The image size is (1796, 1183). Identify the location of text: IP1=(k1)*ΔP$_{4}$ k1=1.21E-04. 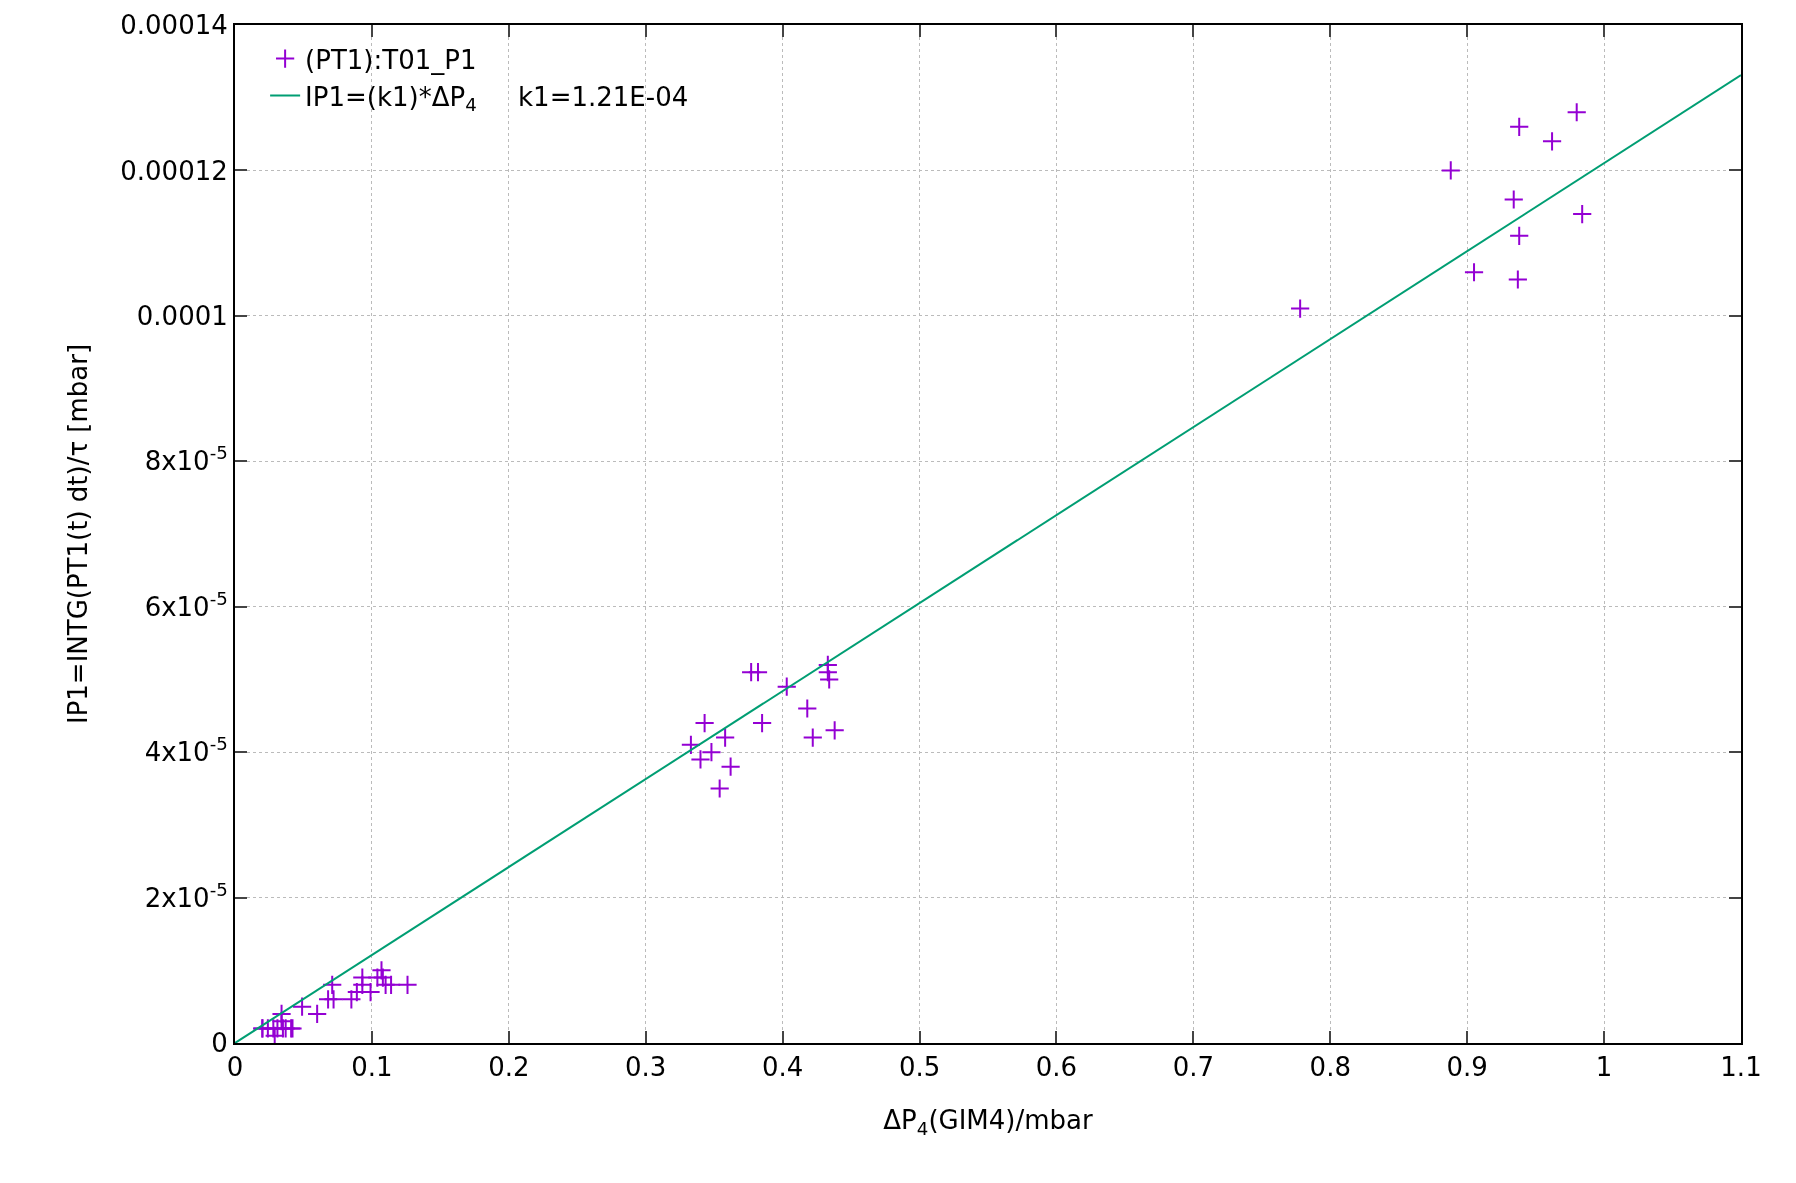
(497, 98).